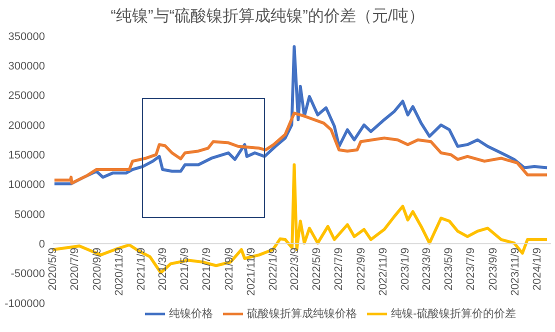 This screenshot has height=332, width=555. What do you see at coordinates (142, 269) in the screenshot?
I see `x-tick-label: 2021/1/9` at bounding box center [142, 269].